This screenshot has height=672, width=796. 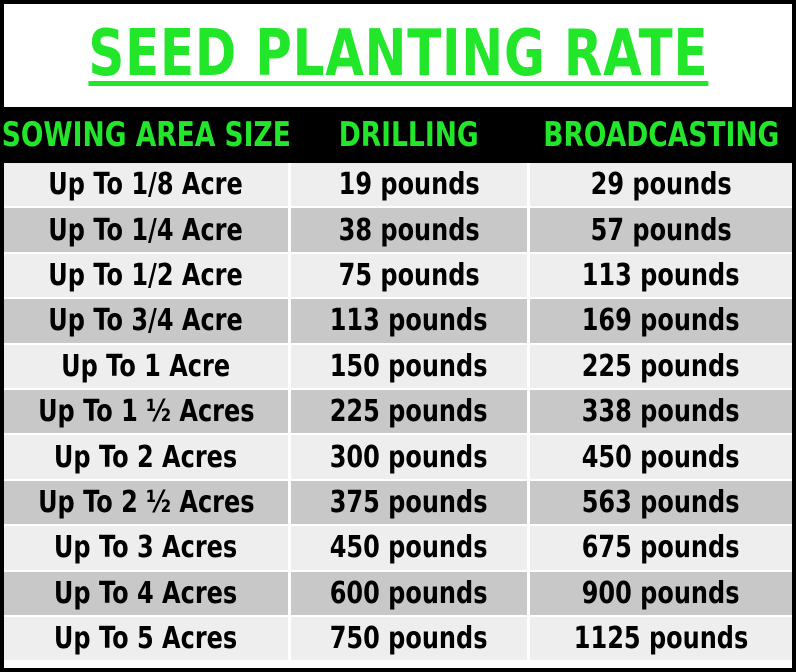 I want to click on table-row: Up To 1/4 Acre 38 pounds 57 pounds, so click(x=398, y=231).